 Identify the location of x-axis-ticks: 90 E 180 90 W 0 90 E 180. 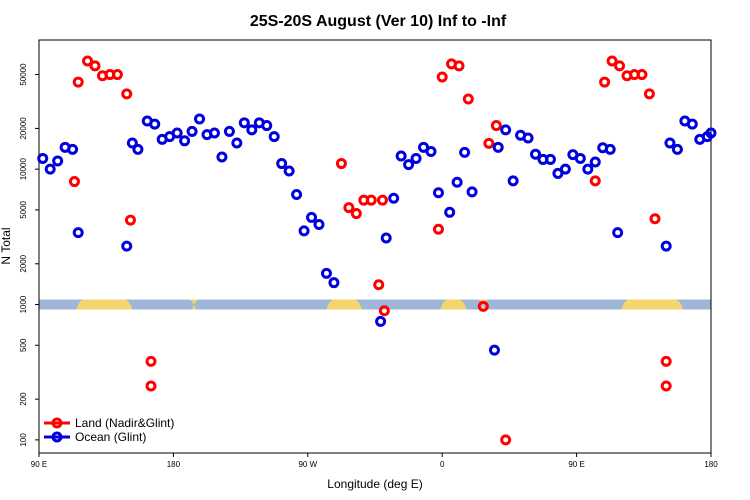
(374, 461).